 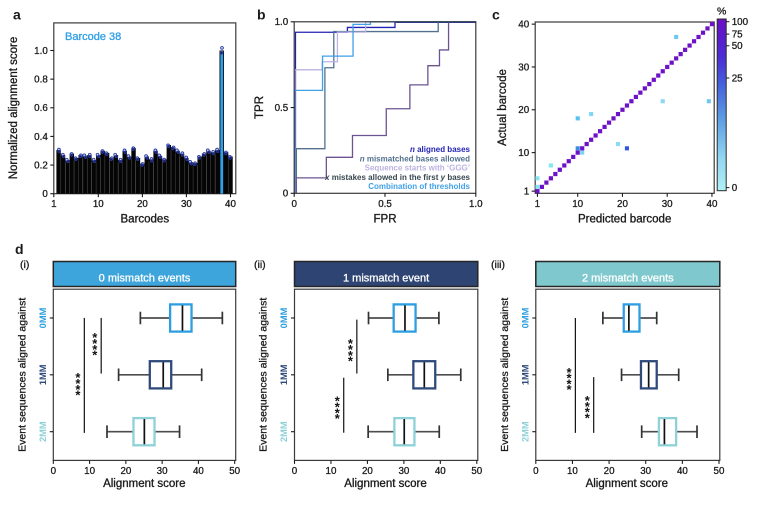 I want to click on svg-text: 75, so click(x=737, y=35).